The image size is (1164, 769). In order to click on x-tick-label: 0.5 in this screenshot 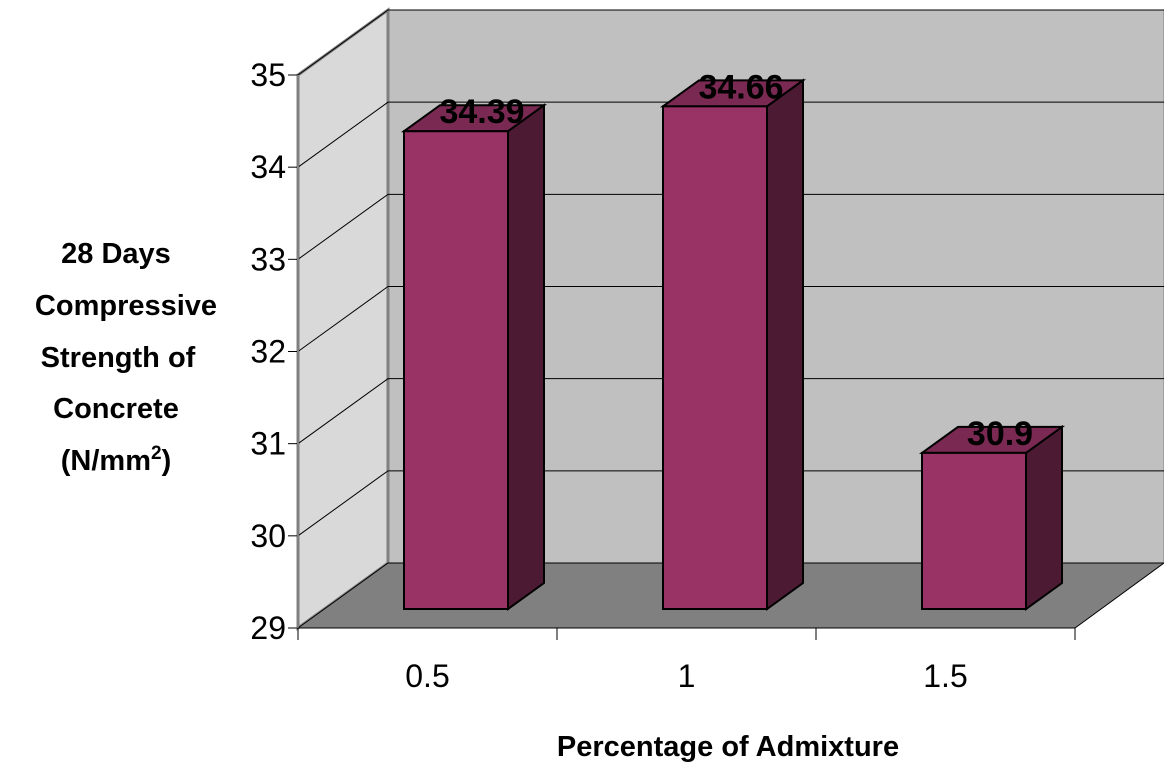, I will do `click(427, 676)`.